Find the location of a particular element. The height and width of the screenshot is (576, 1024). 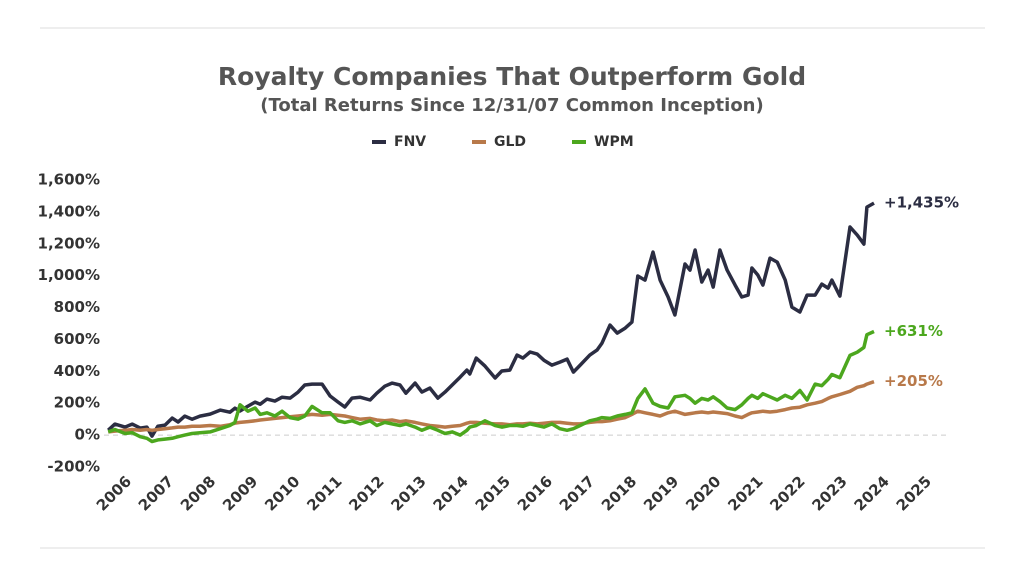

x-tick-label: 2020 is located at coordinates (703, 493).